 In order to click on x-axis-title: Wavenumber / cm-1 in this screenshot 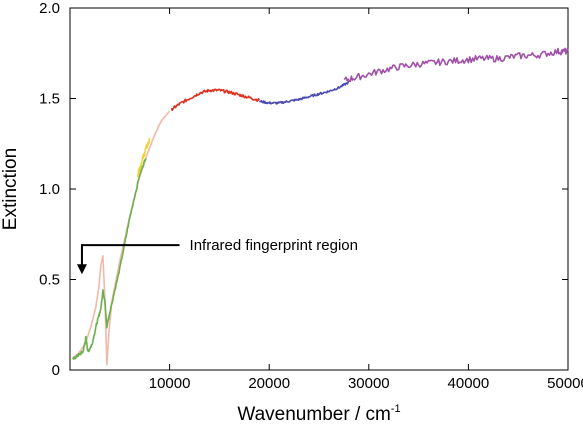, I will do `click(318, 414)`.